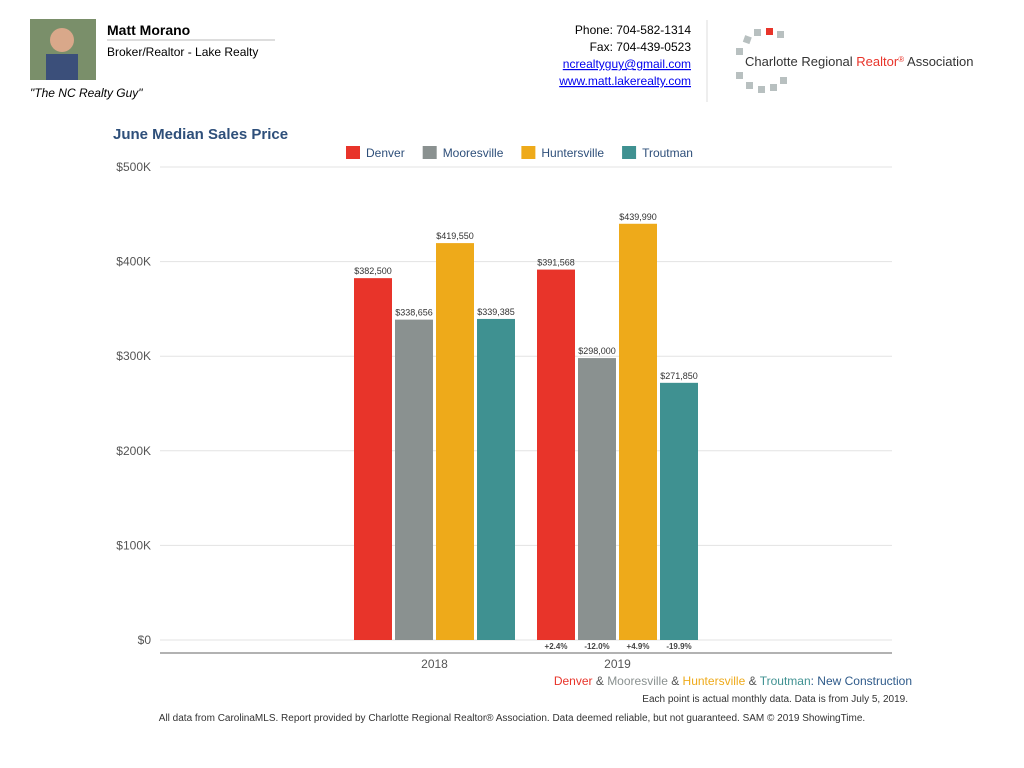 The width and height of the screenshot is (1024, 768). What do you see at coordinates (86, 93) in the screenshot?
I see `tagline: "The NC Realty Guy"` at bounding box center [86, 93].